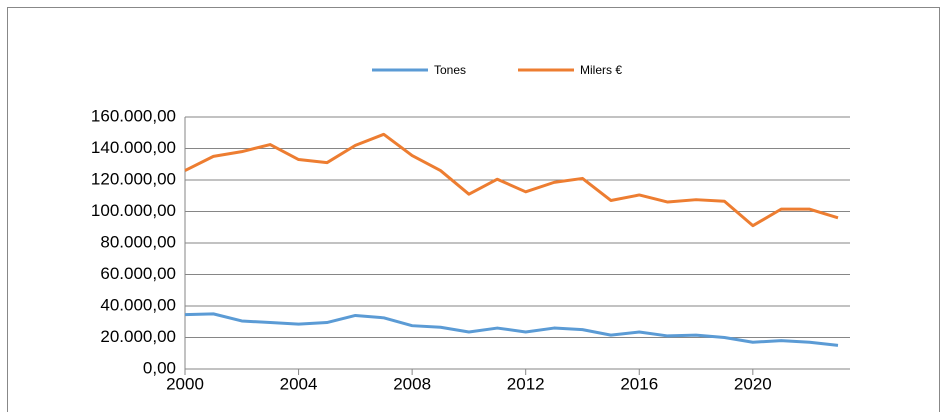 The width and height of the screenshot is (947, 412). Describe the element at coordinates (138, 241) in the screenshot. I see `y-tick-label: 80.000,00` at that location.